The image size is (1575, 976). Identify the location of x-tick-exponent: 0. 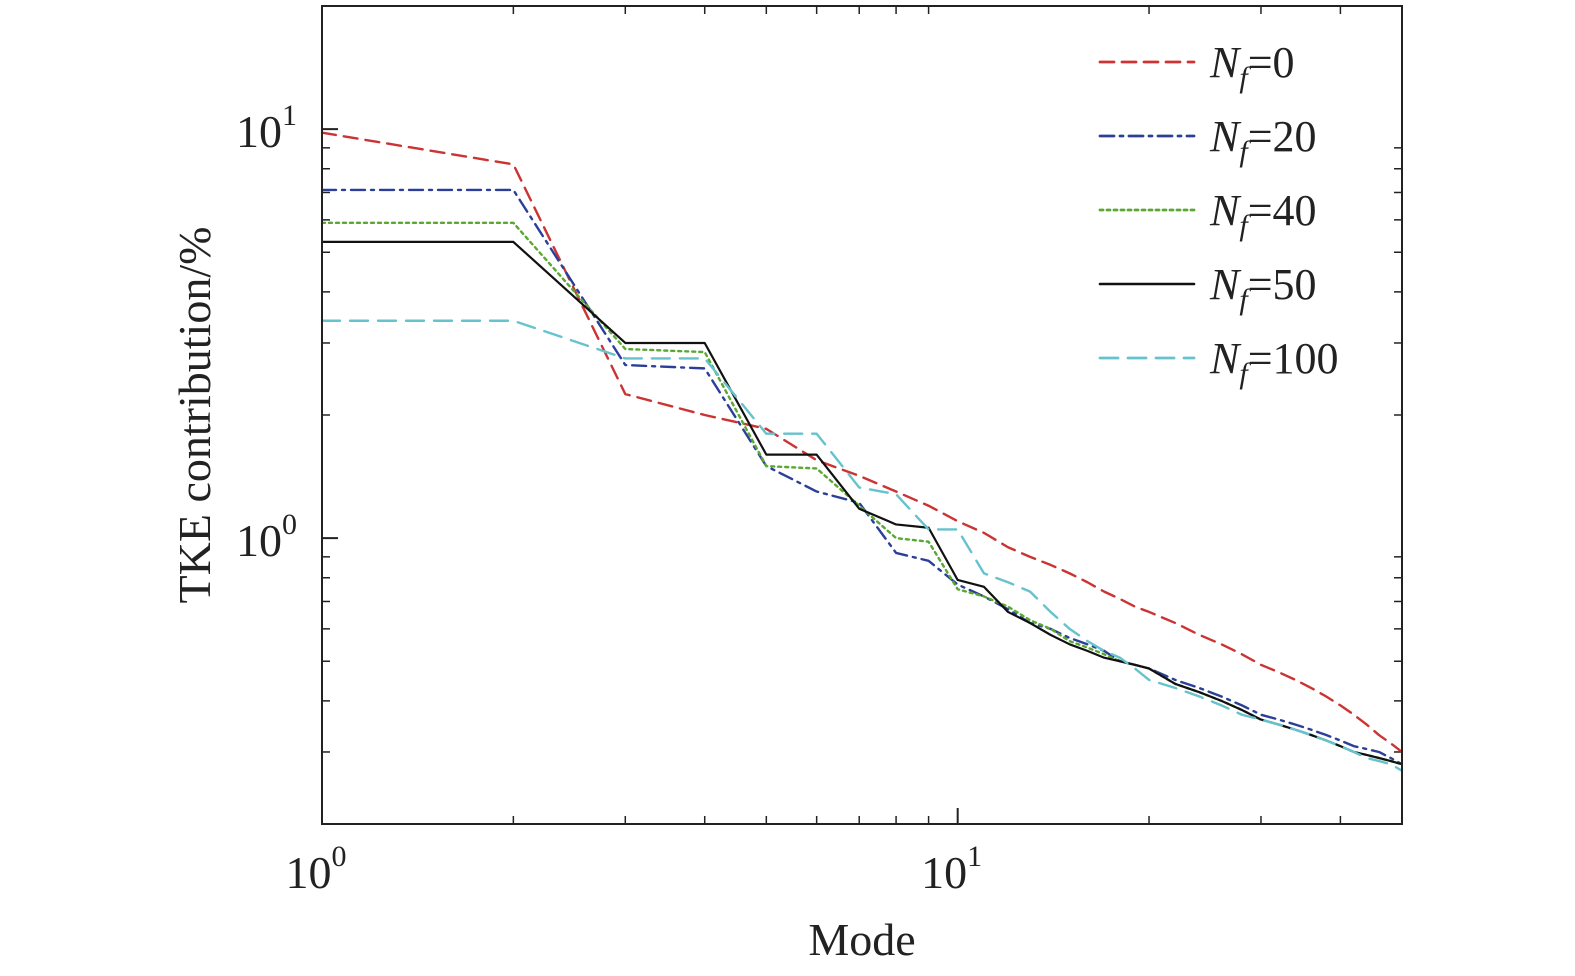
(339, 856).